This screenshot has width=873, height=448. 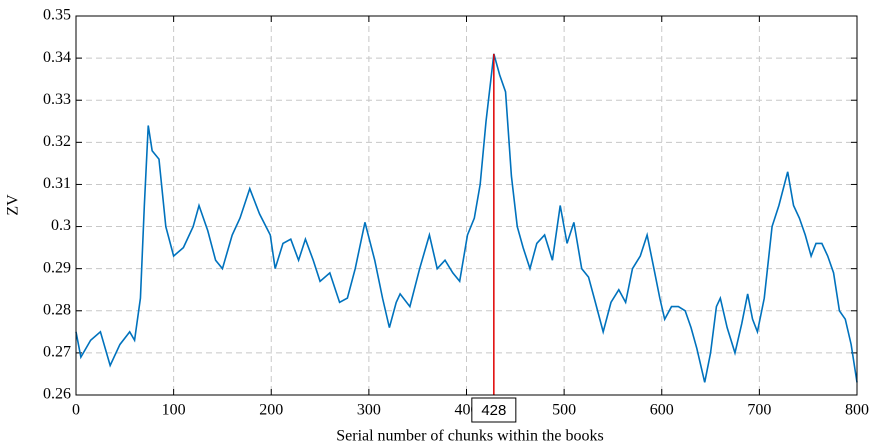 What do you see at coordinates (57, 99) in the screenshot?
I see `y-tick-label: 0.33` at bounding box center [57, 99].